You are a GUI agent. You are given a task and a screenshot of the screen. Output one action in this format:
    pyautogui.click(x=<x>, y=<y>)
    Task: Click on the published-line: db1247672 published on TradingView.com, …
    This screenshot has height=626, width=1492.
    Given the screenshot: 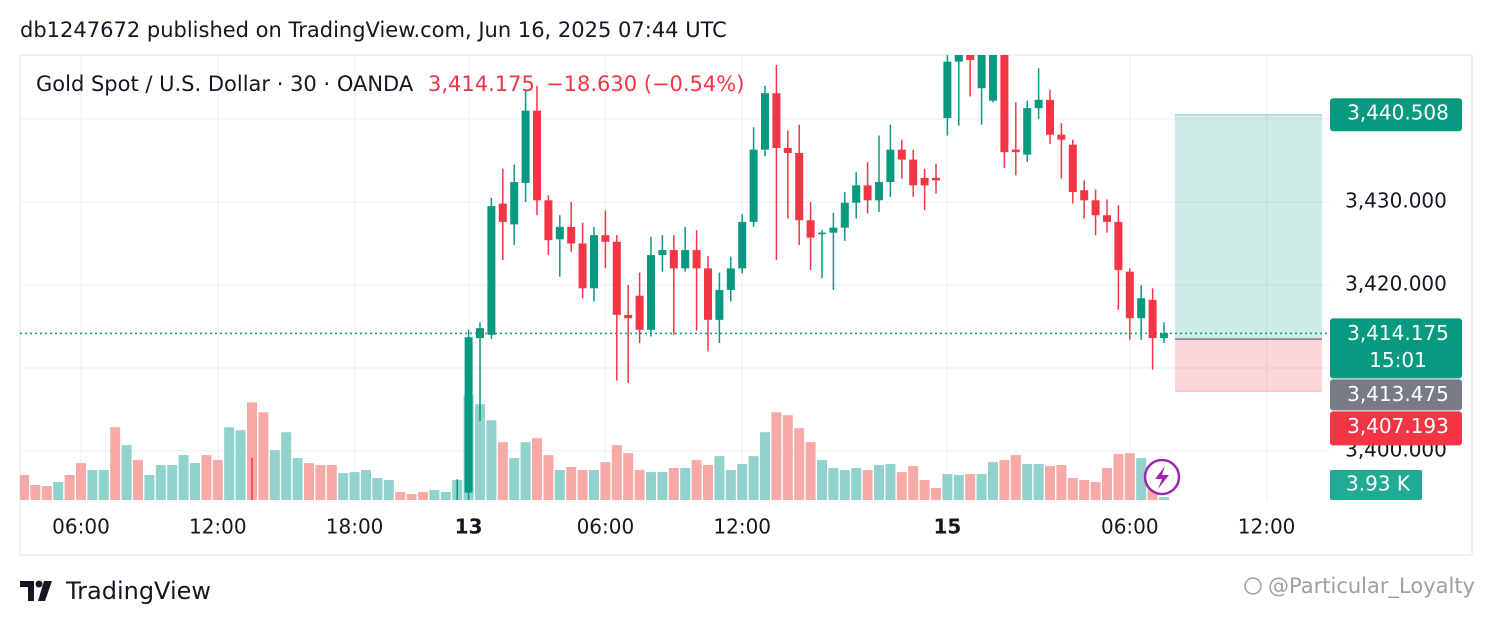 What is the action you would take?
    pyautogui.click(x=373, y=30)
    